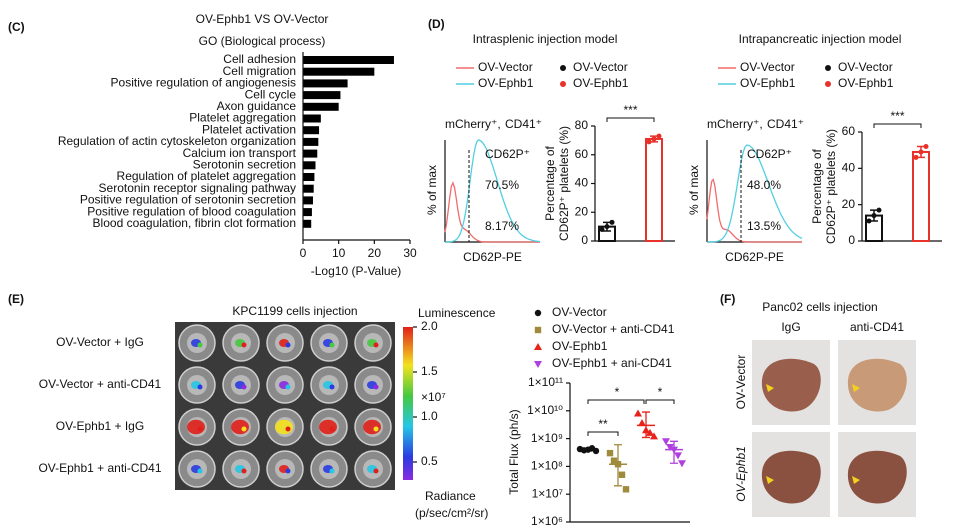  What do you see at coordinates (735, 124) in the screenshot?
I see `histogram-label: mCherry⁺,` at bounding box center [735, 124].